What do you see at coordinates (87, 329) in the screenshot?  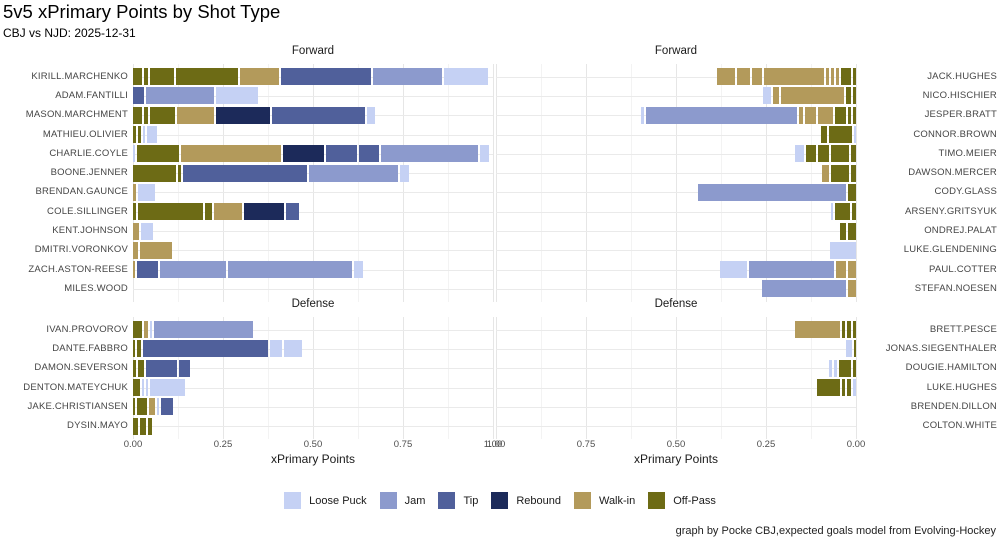 I see `player-label: IVAN.PROVOROV` at bounding box center [87, 329].